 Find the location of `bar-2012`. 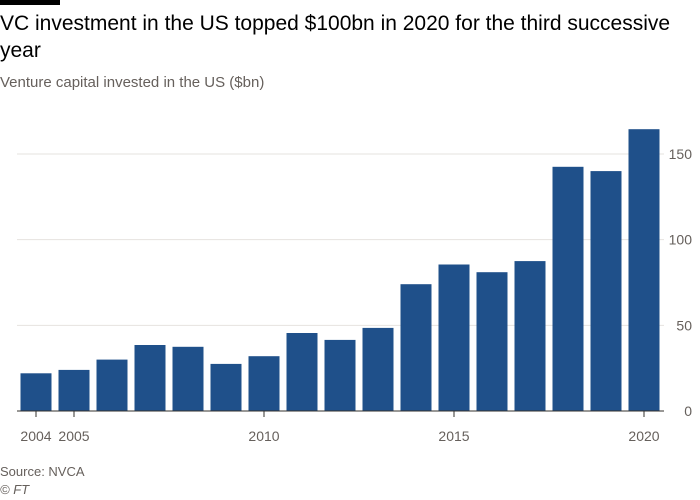

bar-2012 is located at coordinates (340, 375).